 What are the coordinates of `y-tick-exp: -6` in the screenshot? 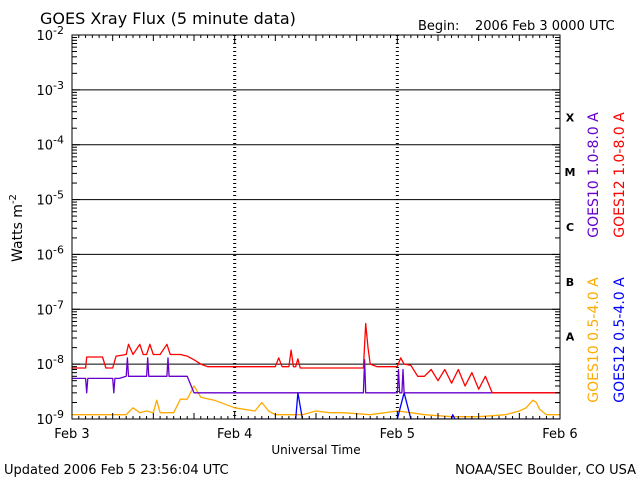 It's located at (58, 249).